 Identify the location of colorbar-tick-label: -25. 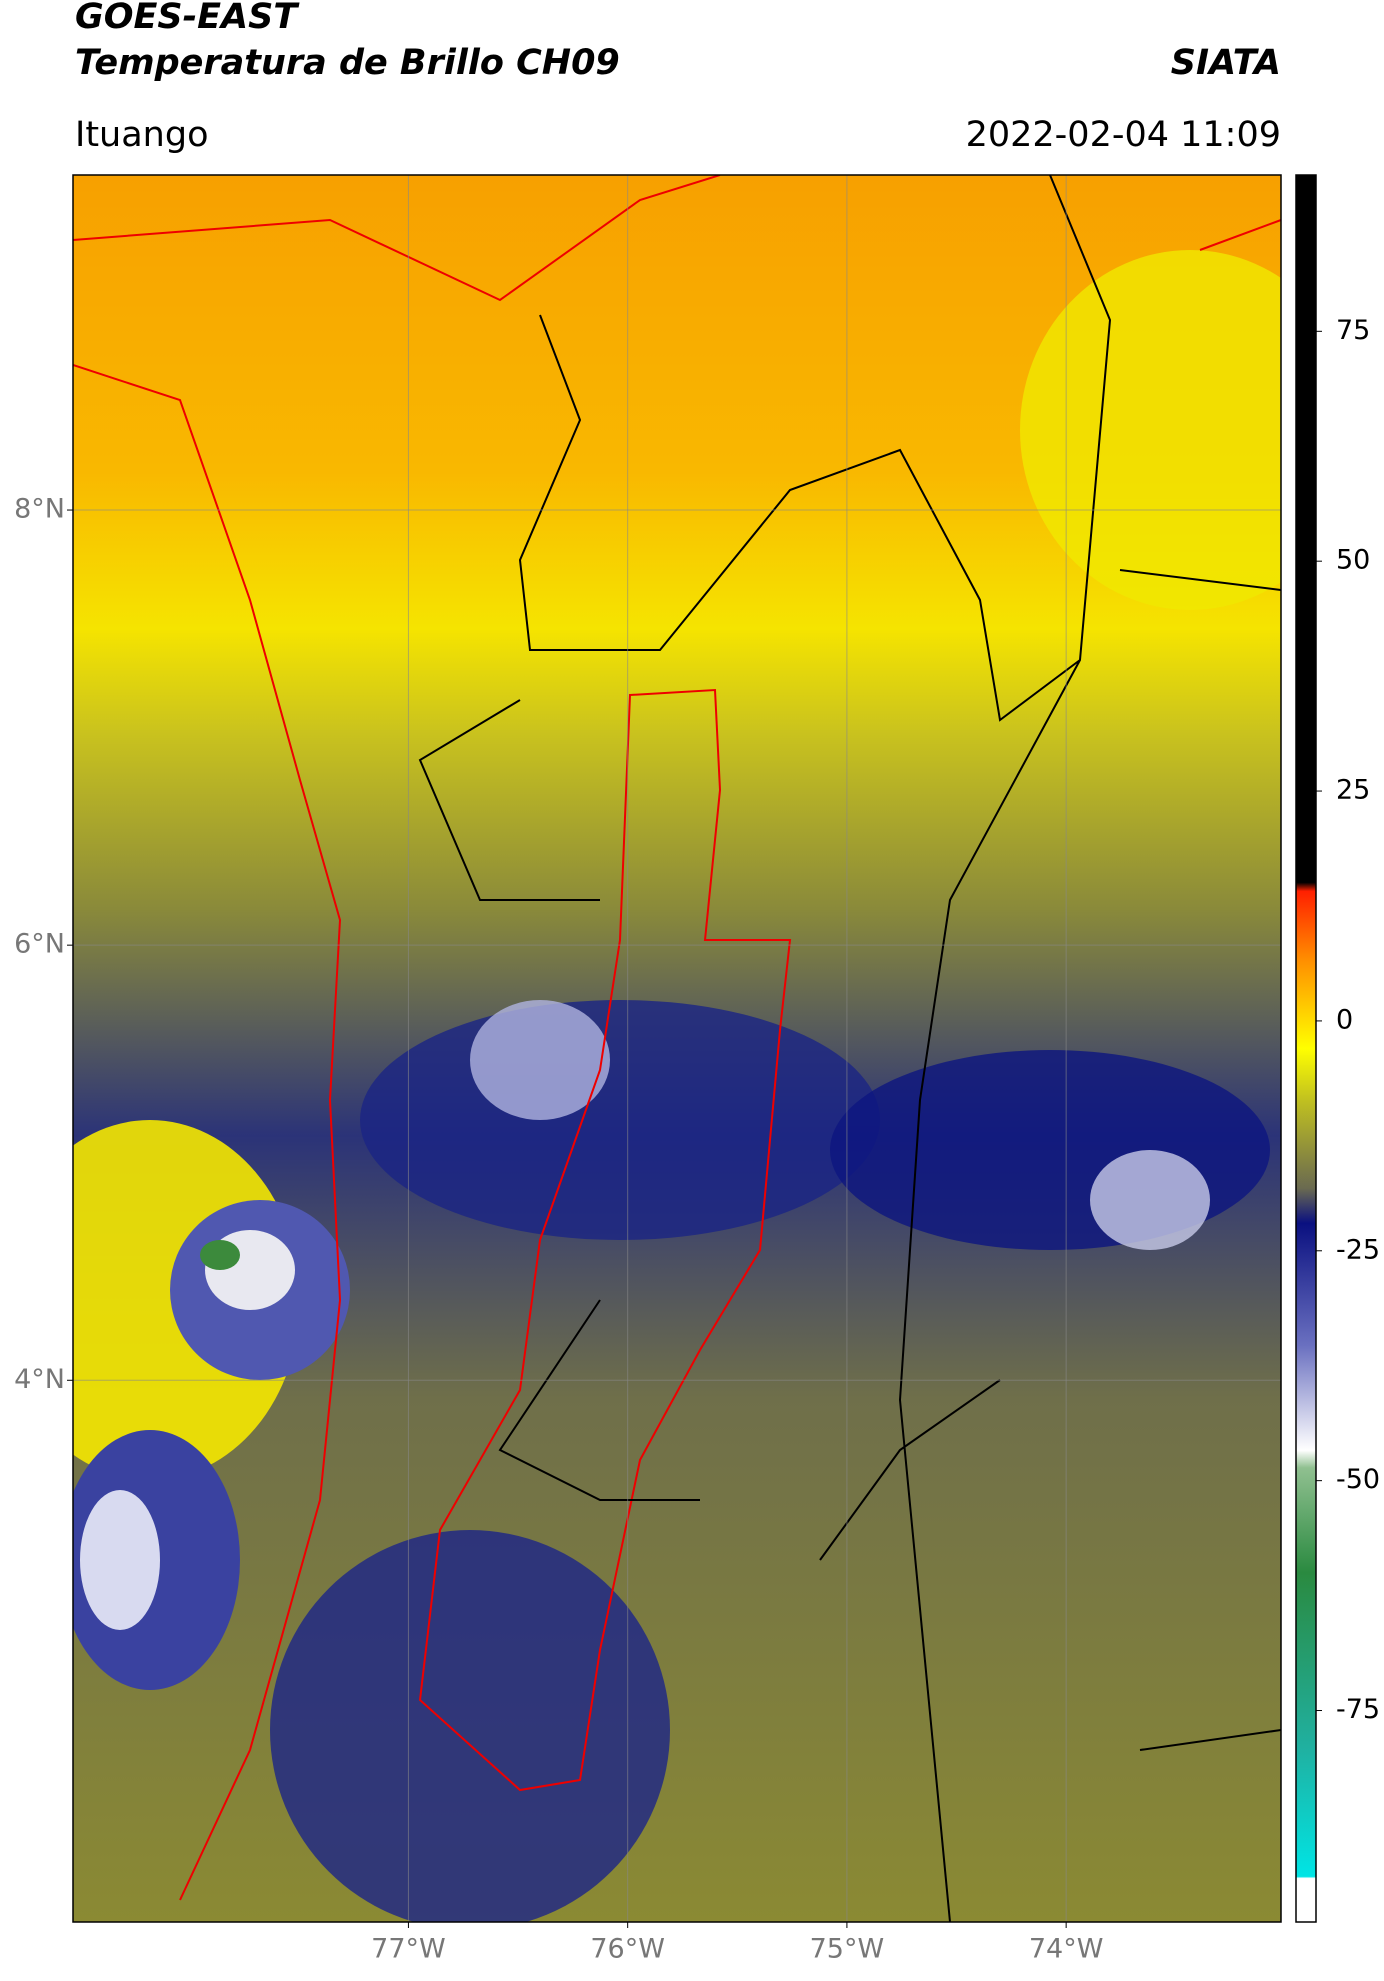
(1358, 1249).